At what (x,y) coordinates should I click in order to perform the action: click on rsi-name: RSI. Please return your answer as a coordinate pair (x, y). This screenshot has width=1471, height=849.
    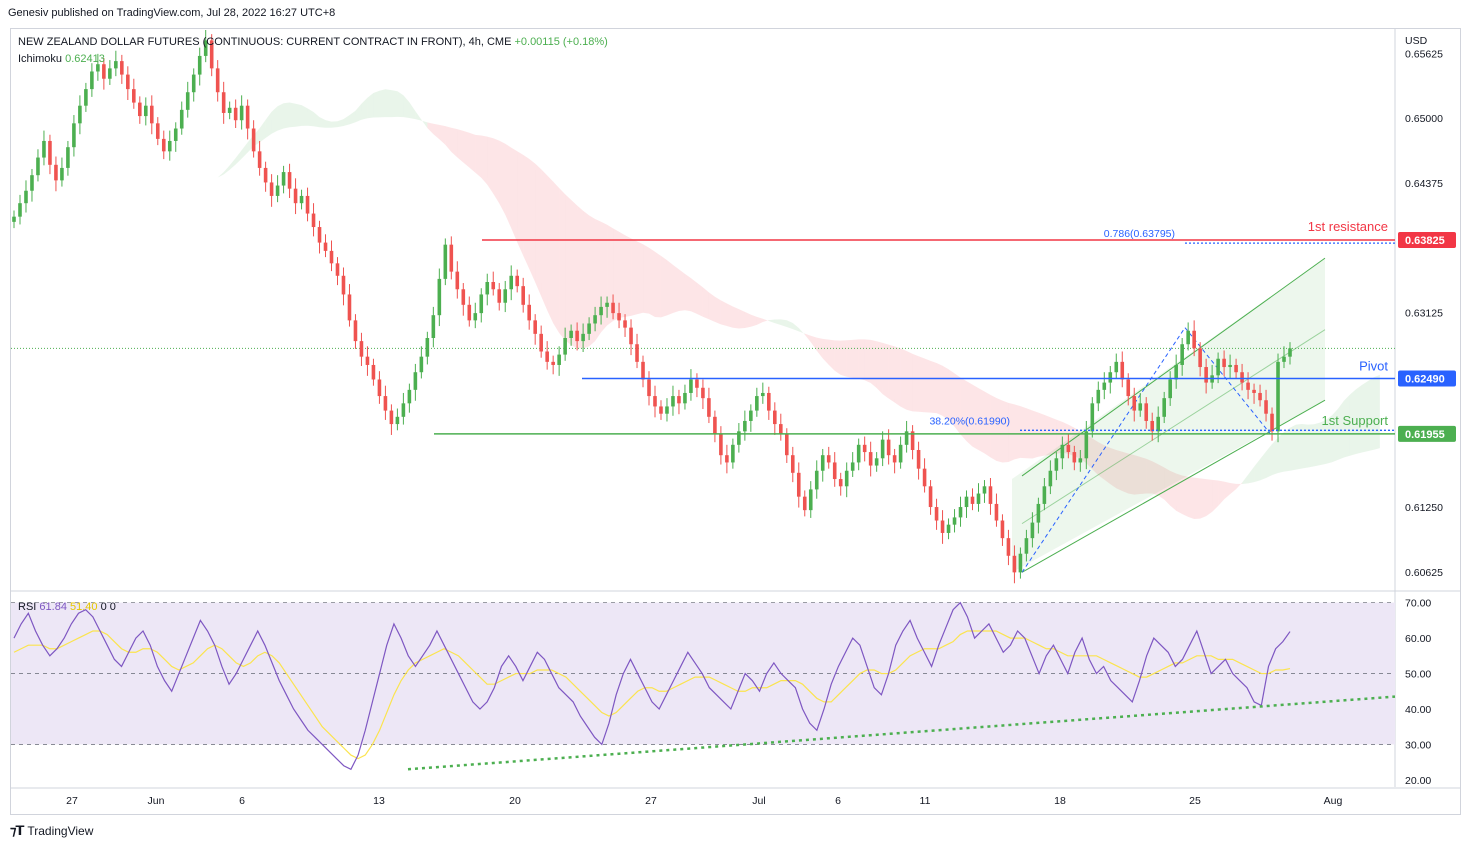
    Looking at the image, I should click on (27, 607).